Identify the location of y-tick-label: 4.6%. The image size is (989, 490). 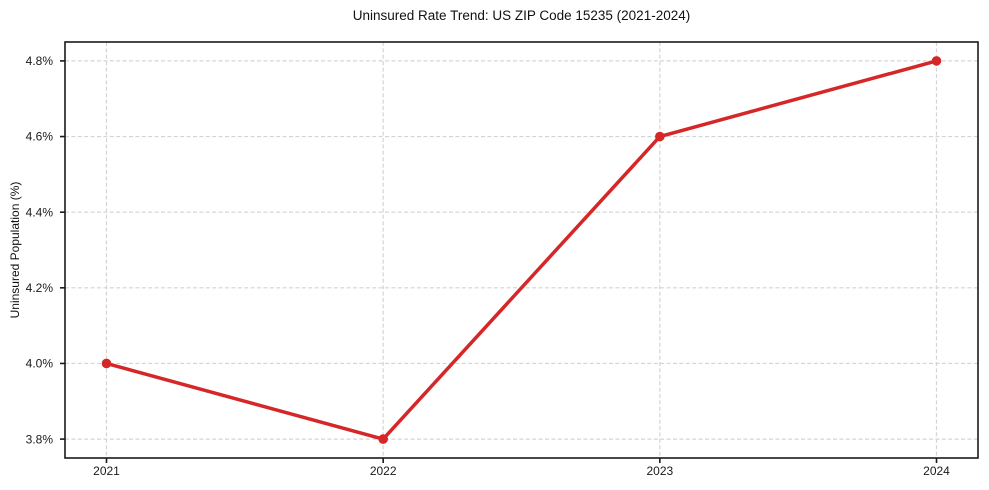
(40, 137).